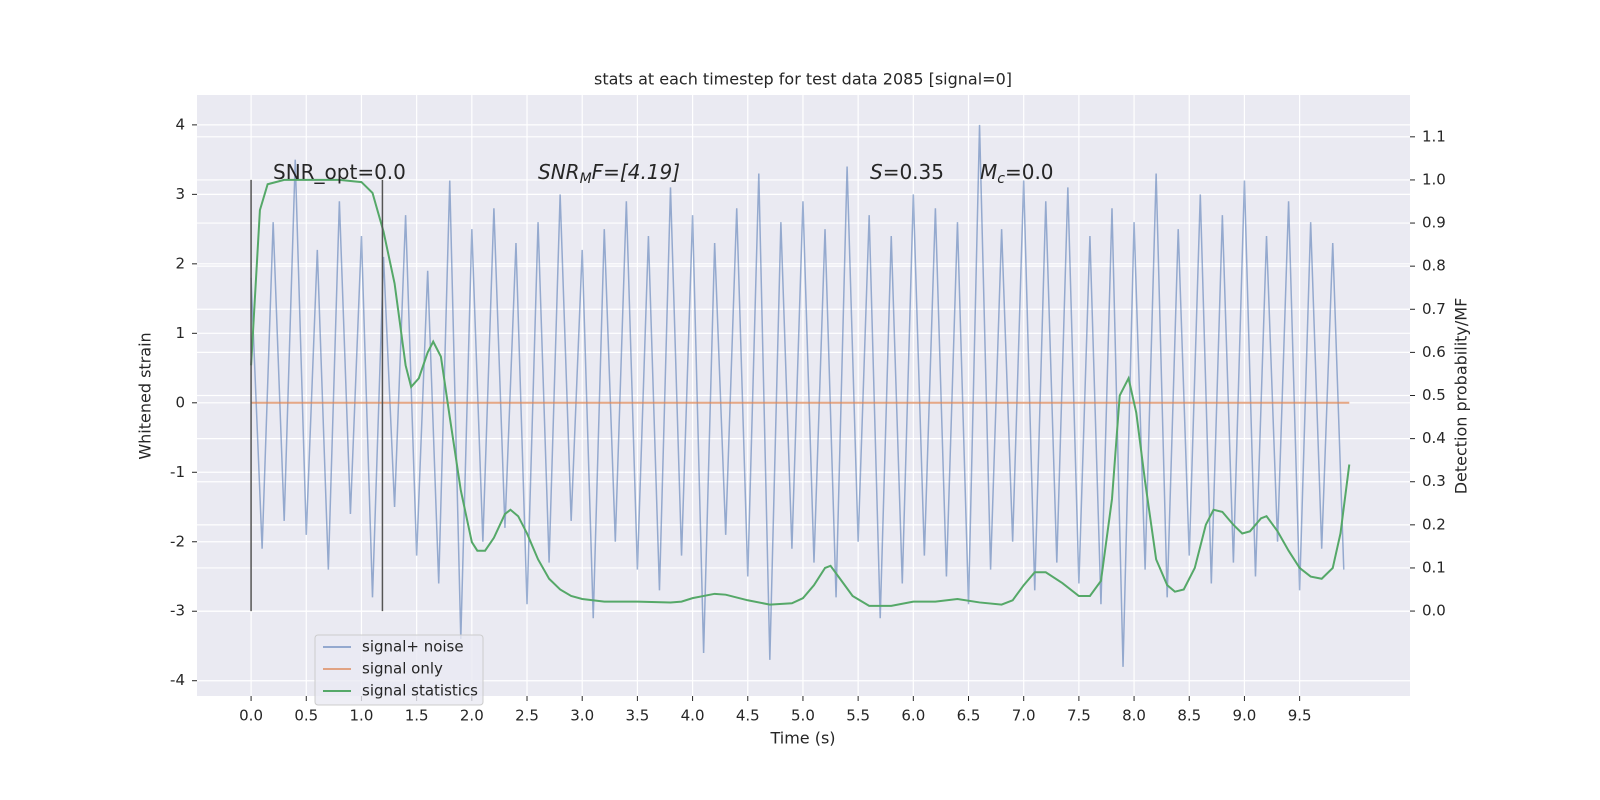 This screenshot has height=800, width=1600. Describe the element at coordinates (177, 541) in the screenshot. I see `y-tick-label: -2` at that location.